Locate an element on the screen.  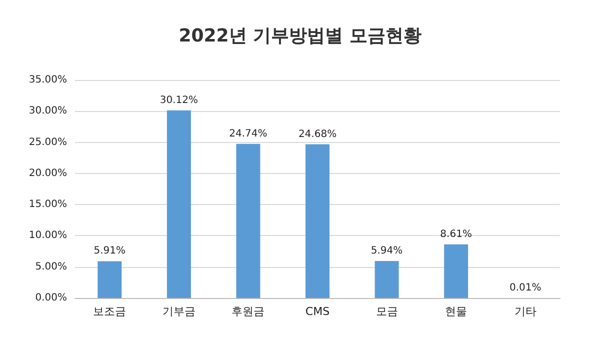
data-label: 30.12% is located at coordinates (179, 100).